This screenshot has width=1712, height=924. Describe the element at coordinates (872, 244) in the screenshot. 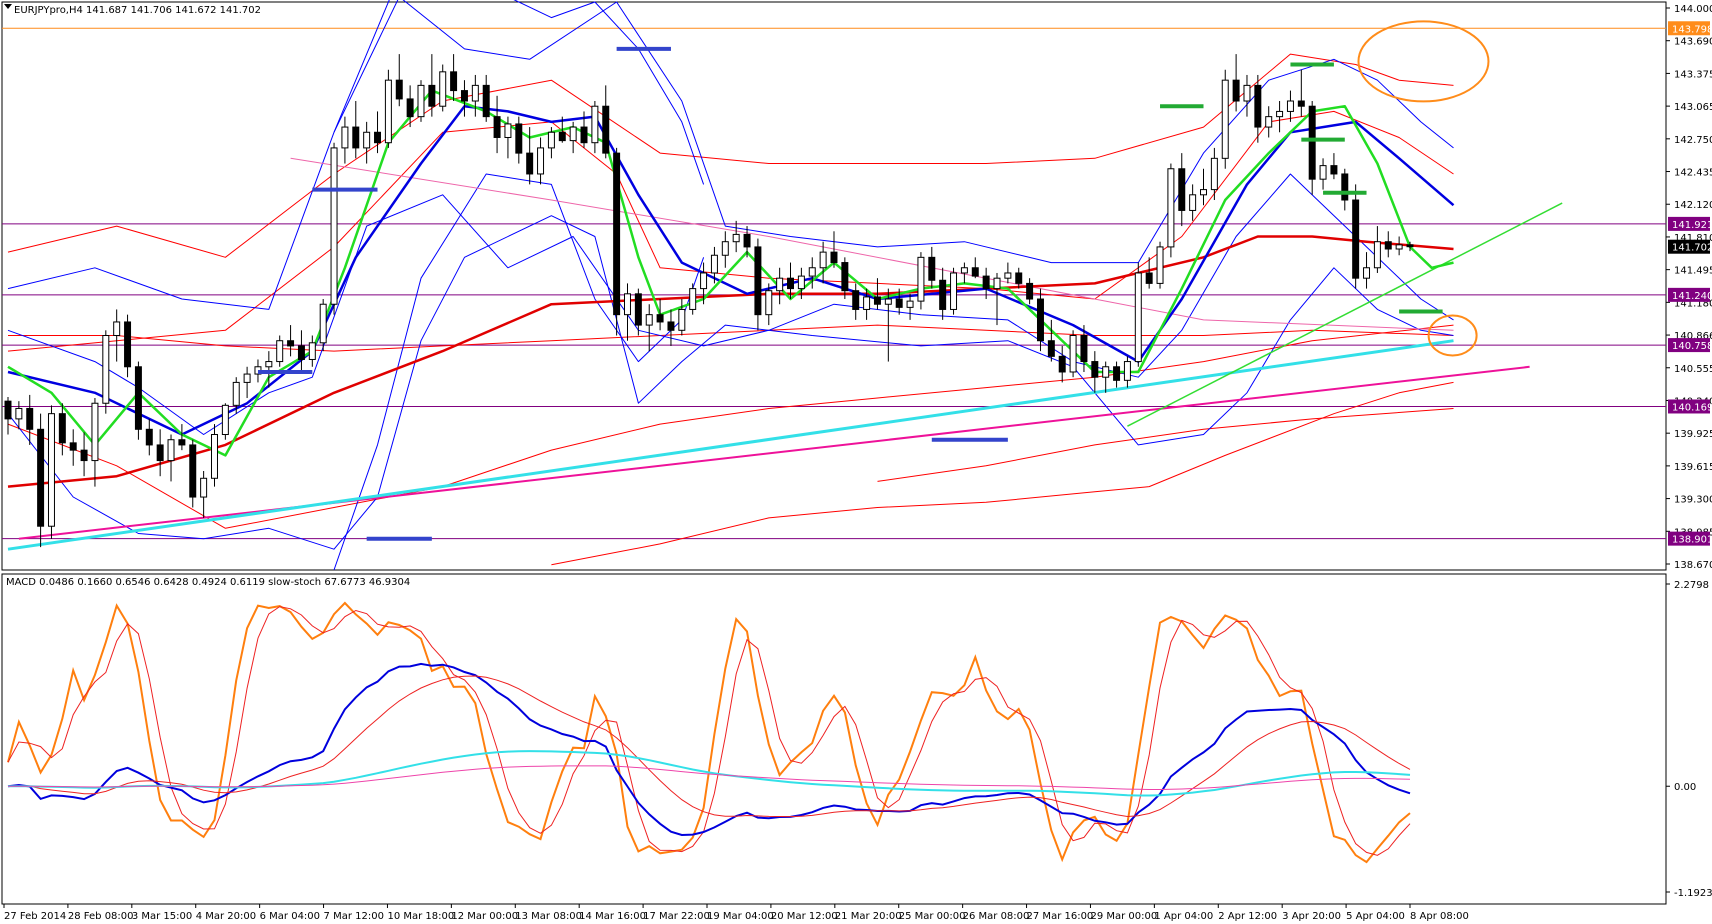

I see `overlay-pink-thin` at that location.